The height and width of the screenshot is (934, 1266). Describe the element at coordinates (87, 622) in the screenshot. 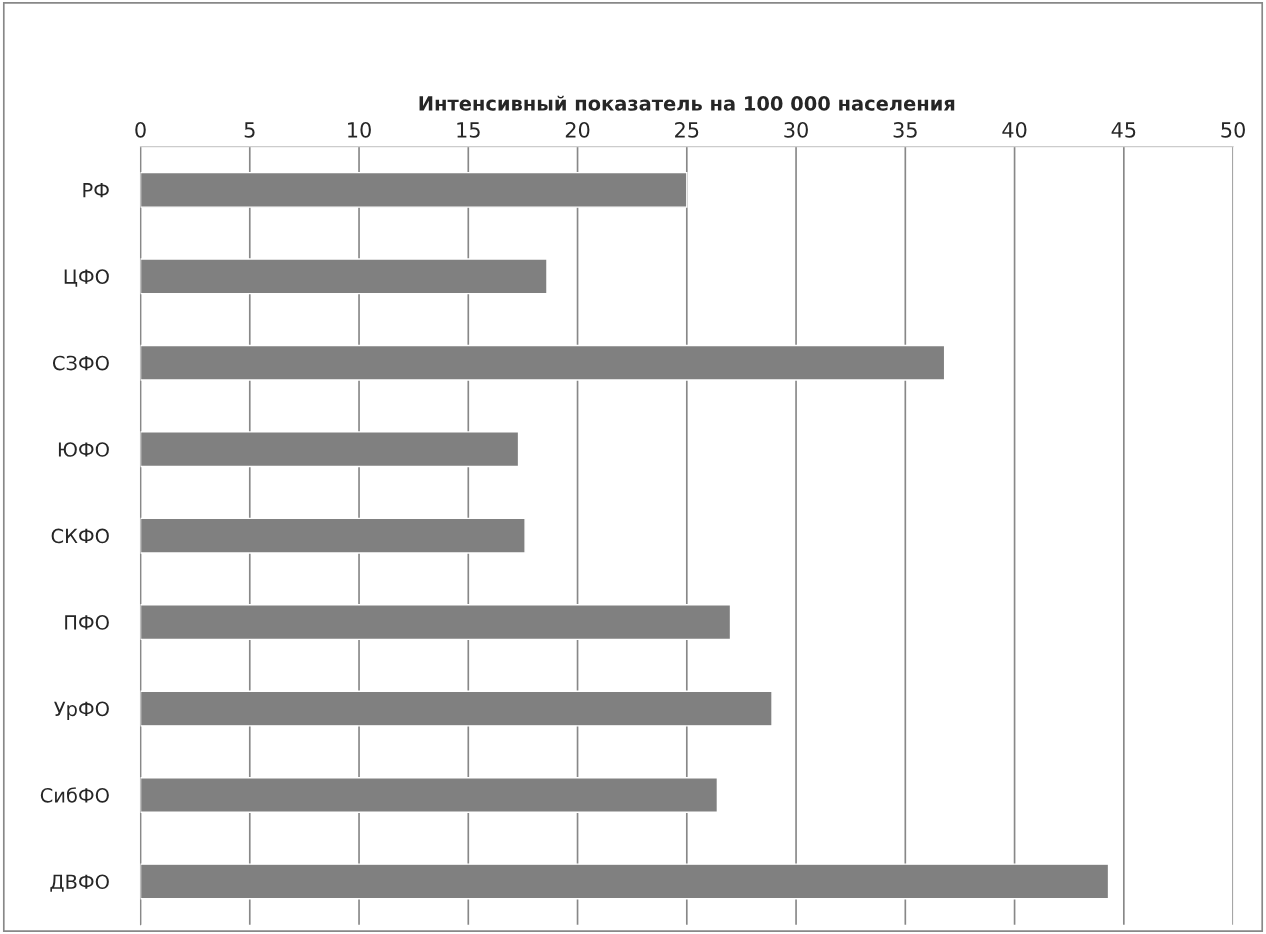

I see `y-tick-label: ПФО` at that location.